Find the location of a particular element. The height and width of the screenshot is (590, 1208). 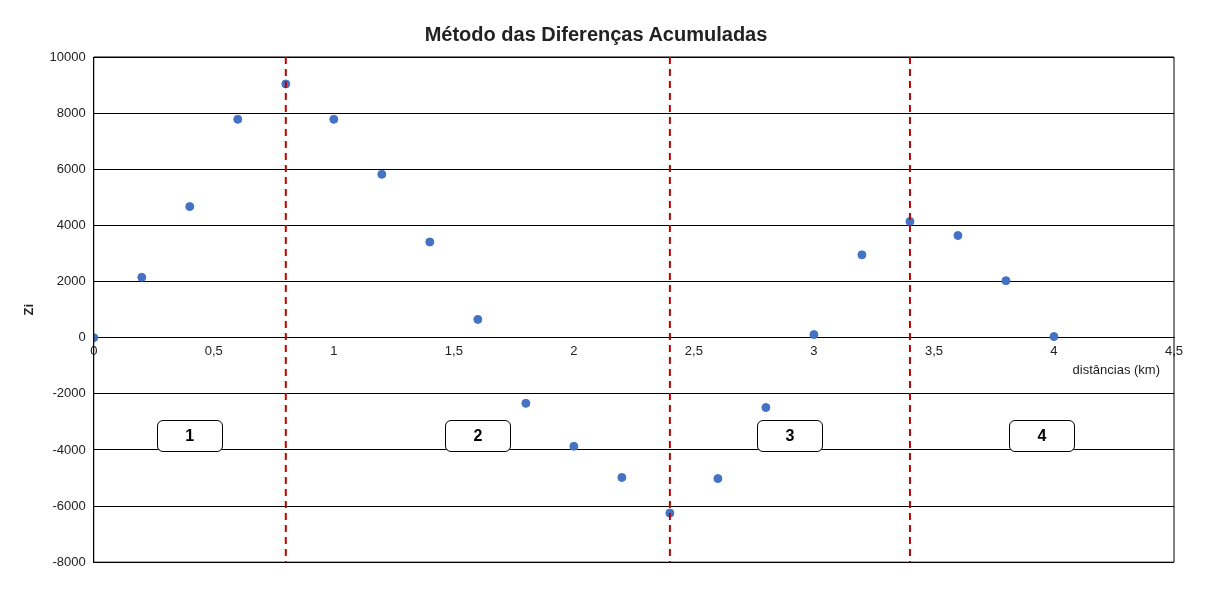

annotation: 1 is located at coordinates (190, 435).